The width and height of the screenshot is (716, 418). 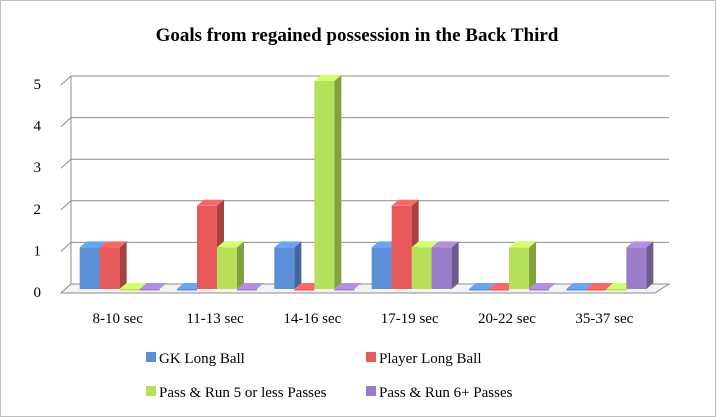 I want to click on legend-item: GK Long Ball, so click(x=195, y=359).